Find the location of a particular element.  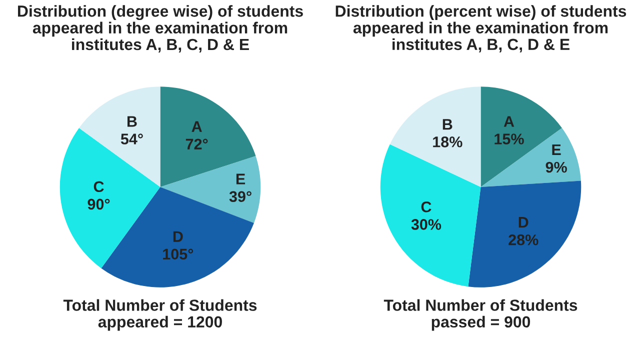

data-label: 105° is located at coordinates (178, 254).